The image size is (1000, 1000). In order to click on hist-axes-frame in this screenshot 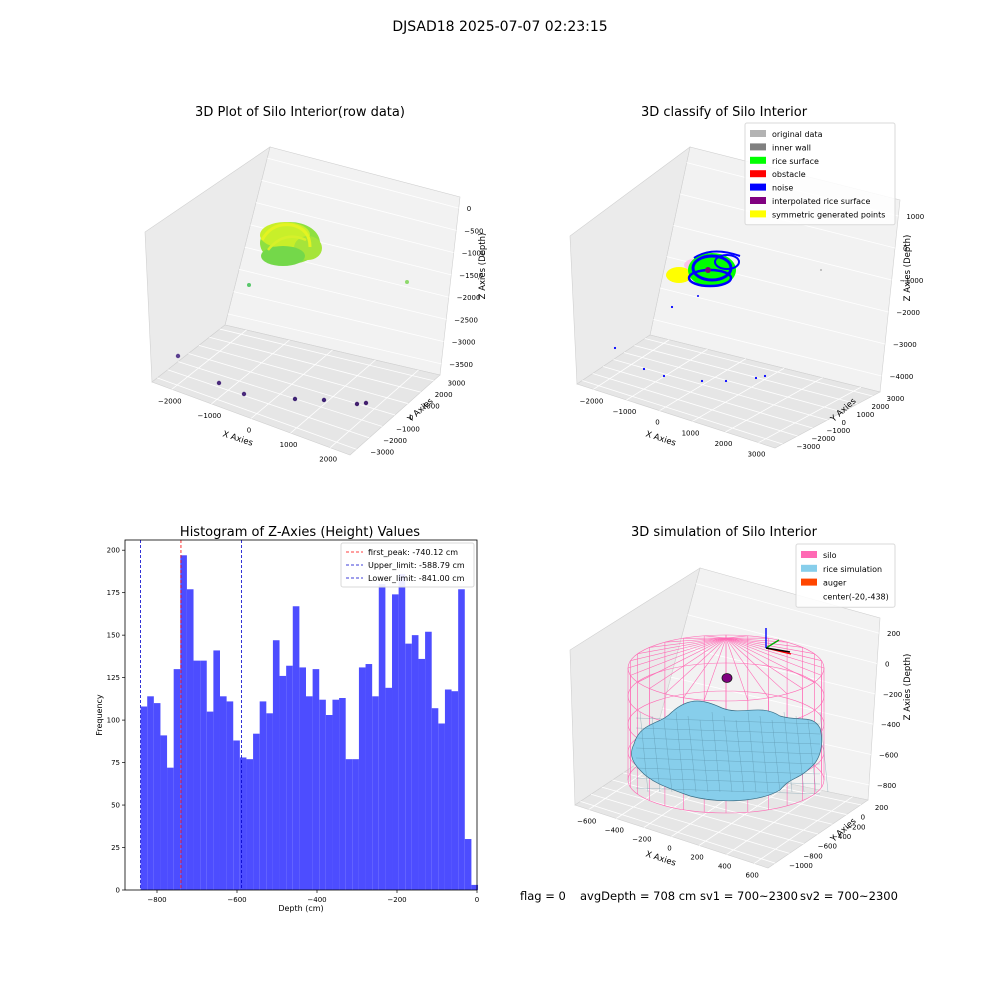, I will do `click(301, 715)`.